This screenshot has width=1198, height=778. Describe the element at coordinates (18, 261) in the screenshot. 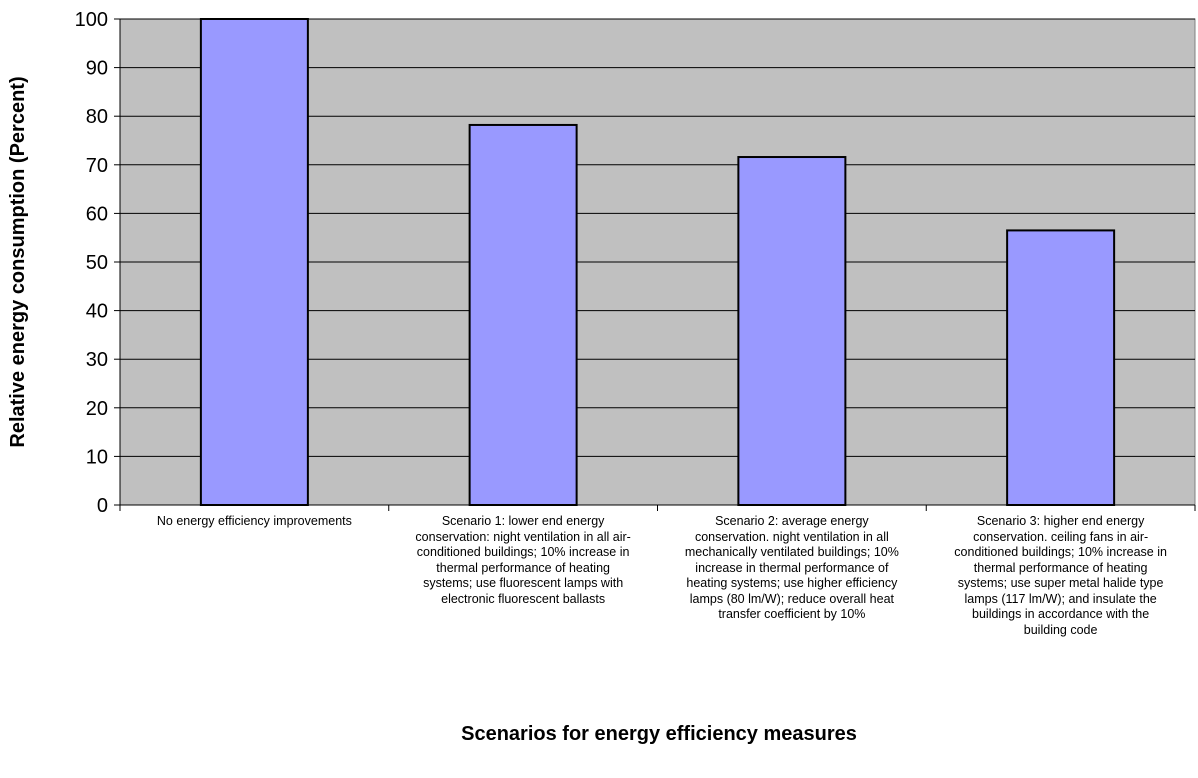

I see `y-axis-title: Relative energy consumption (Percent)` at that location.